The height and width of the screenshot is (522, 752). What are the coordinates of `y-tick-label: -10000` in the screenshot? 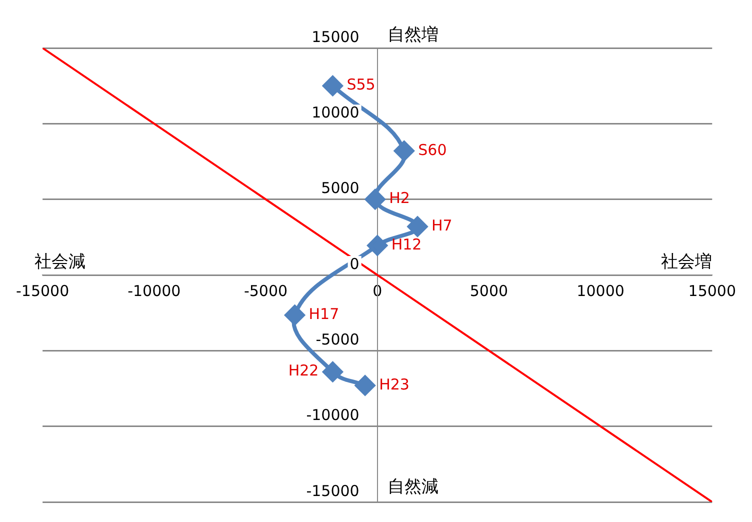 It's located at (333, 415).